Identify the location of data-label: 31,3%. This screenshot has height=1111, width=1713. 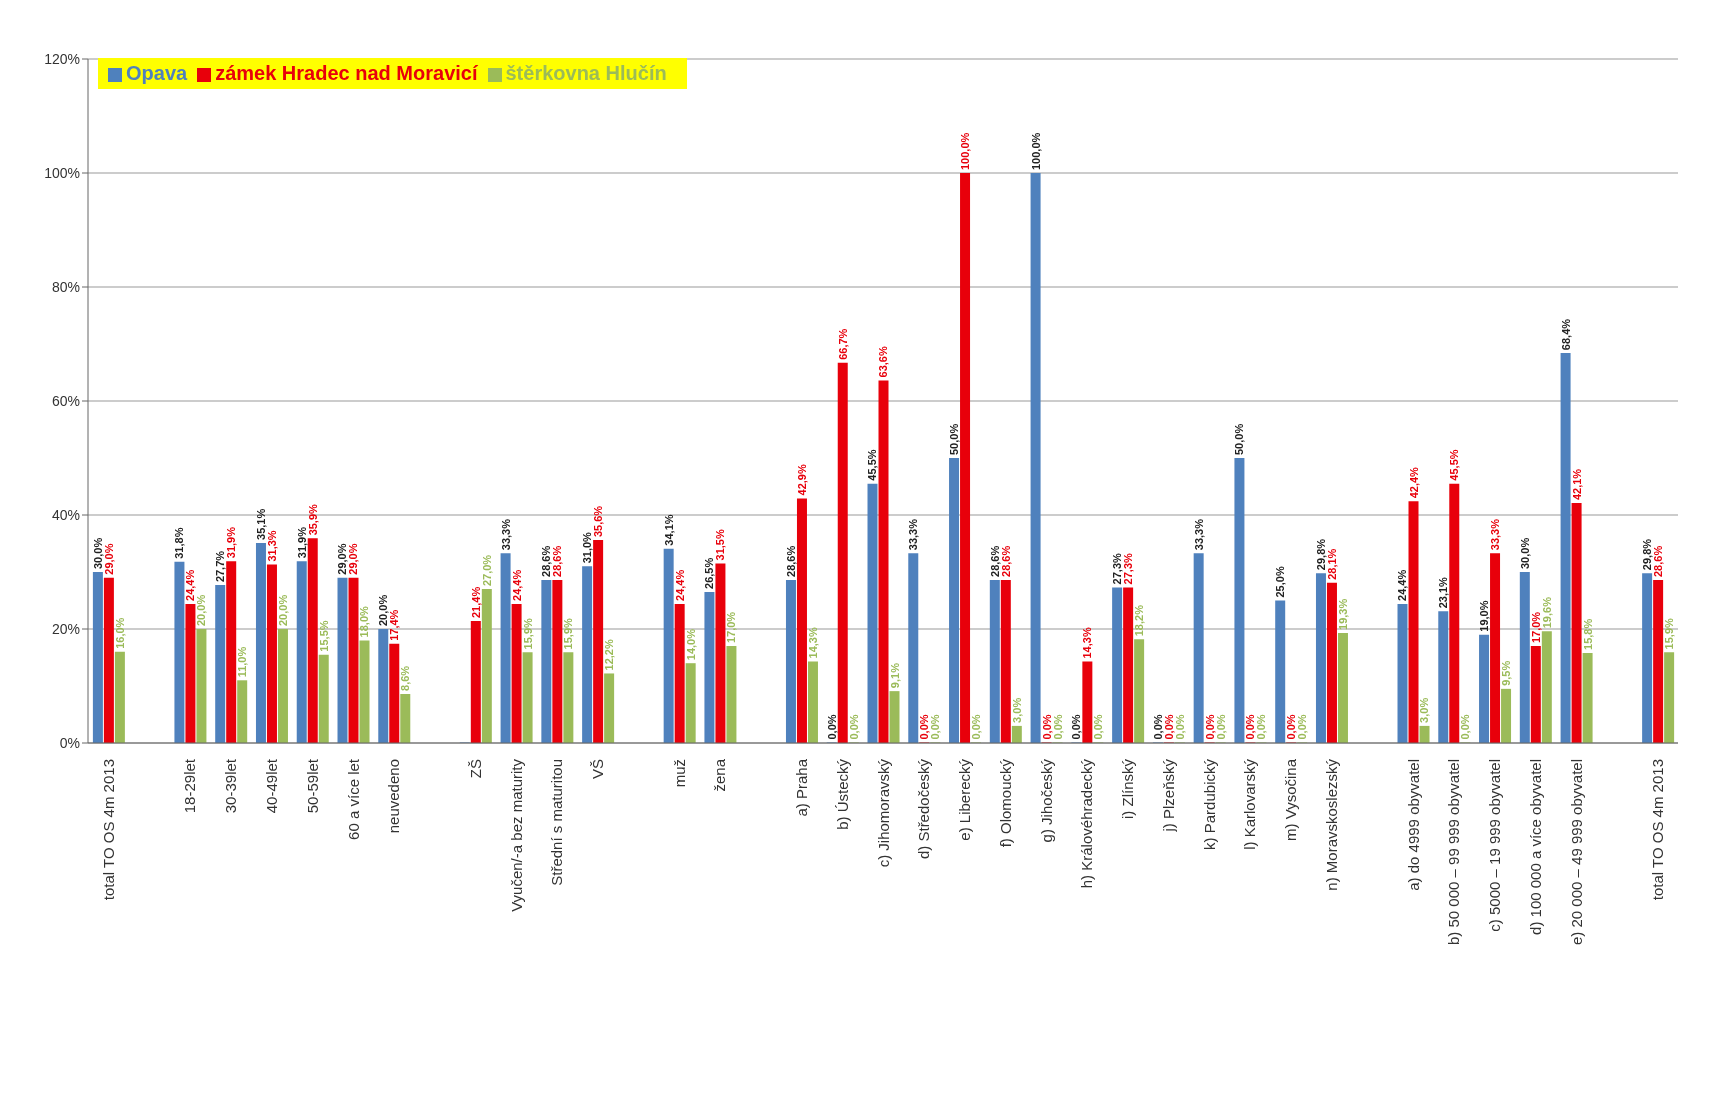
(271, 546).